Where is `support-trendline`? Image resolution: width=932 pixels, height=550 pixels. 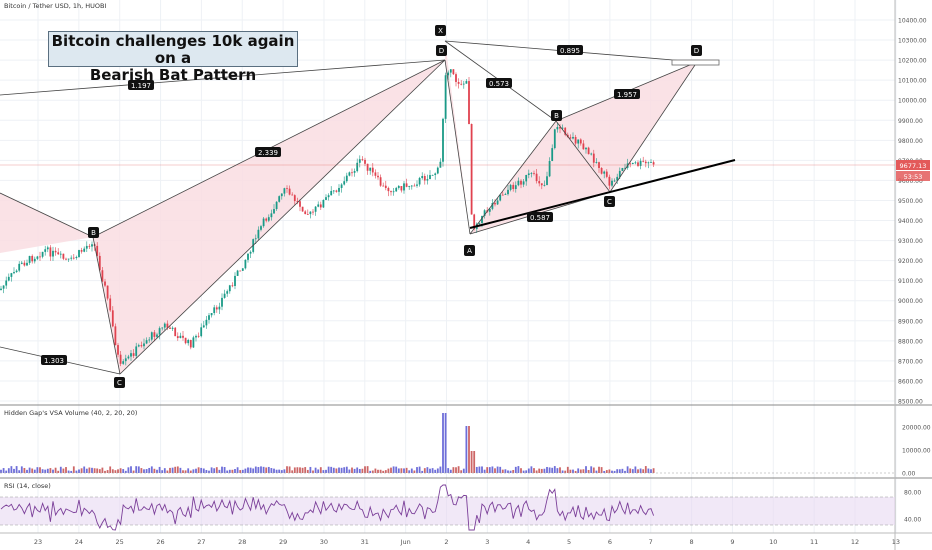
support-trendline is located at coordinates (602, 194).